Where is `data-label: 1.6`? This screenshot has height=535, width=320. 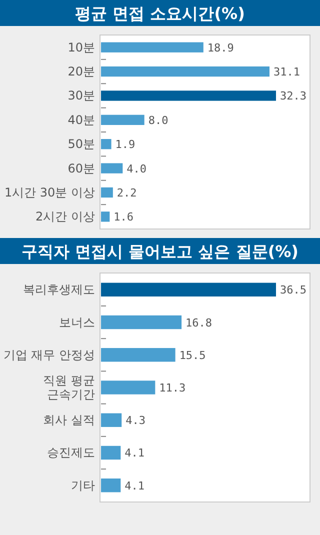 data-label: 1.6 is located at coordinates (124, 217).